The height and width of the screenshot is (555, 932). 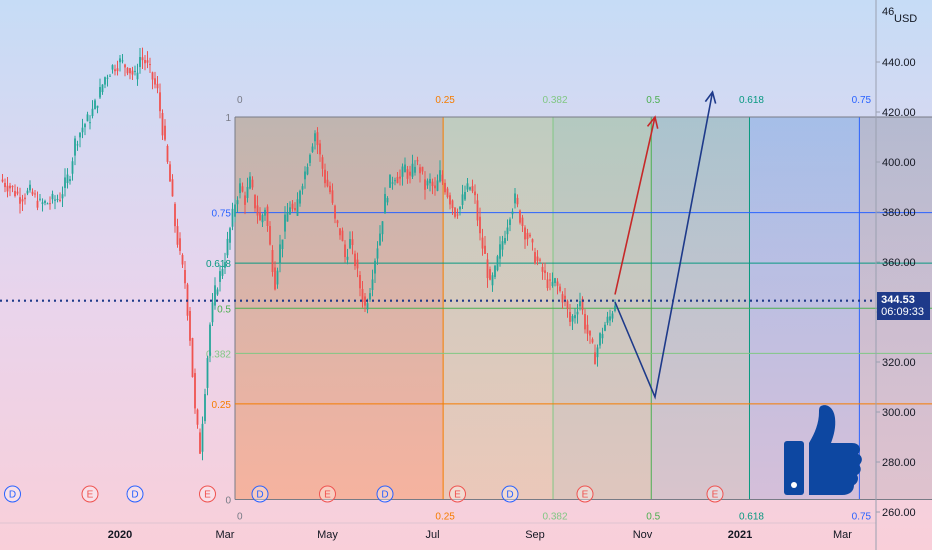 What do you see at coordinates (12, 495) in the screenshot?
I see `event-marker-label: D` at bounding box center [12, 495].